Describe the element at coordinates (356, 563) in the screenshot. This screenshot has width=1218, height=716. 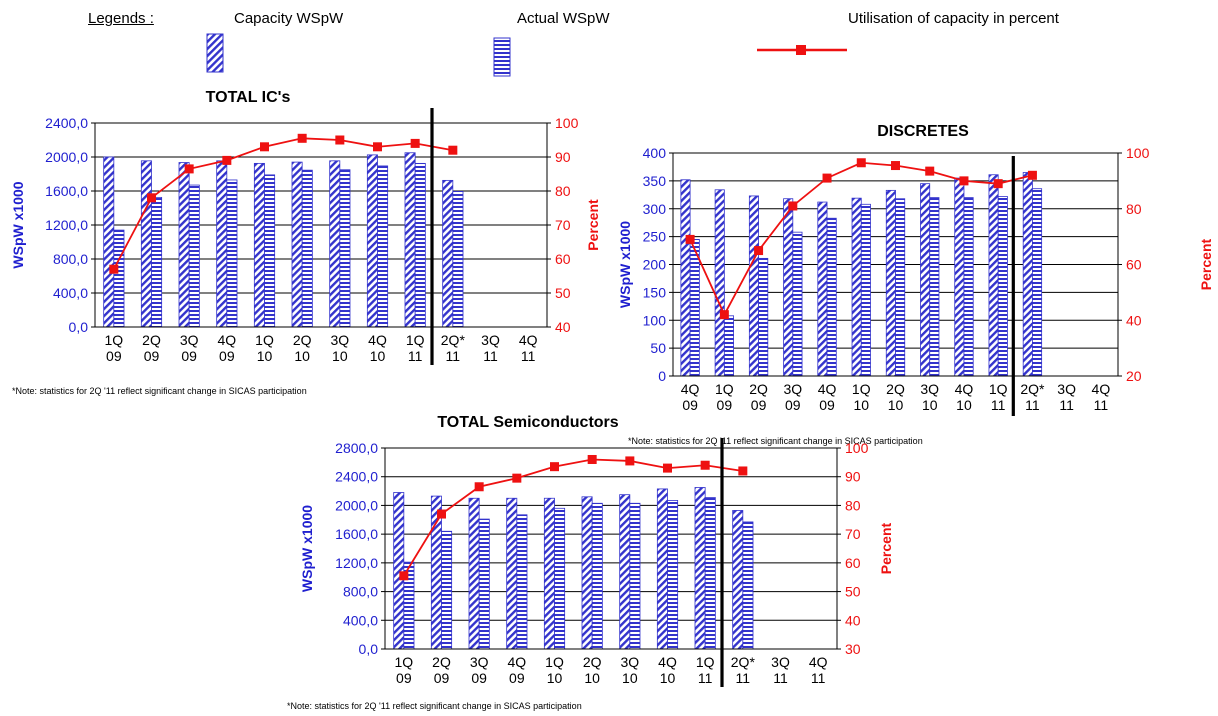
I see `y-tick-label: 1200,0` at that location.